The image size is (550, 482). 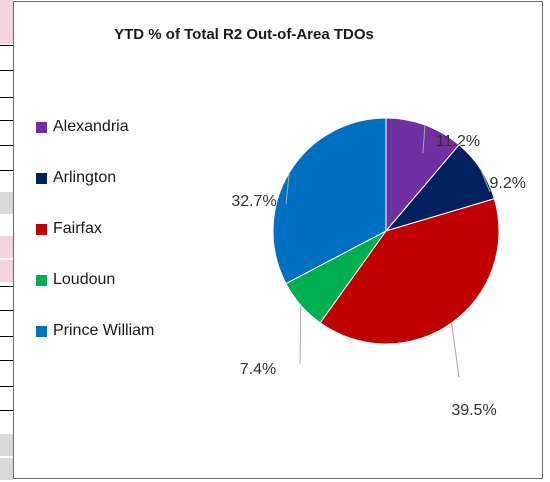 What do you see at coordinates (409, 271) in the screenshot?
I see `pie-slice-fairfax` at bounding box center [409, 271].